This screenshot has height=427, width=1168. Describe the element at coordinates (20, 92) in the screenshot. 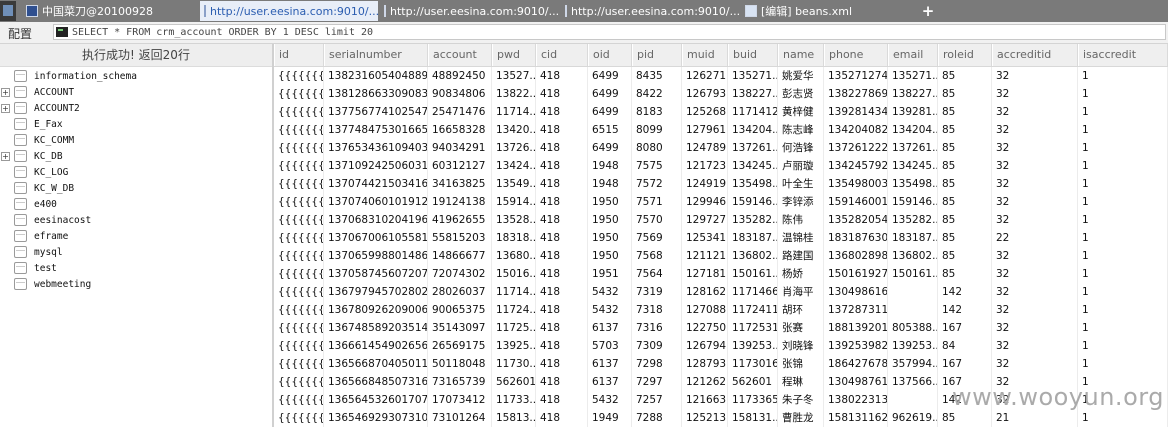

I see `database-icon` at that location.